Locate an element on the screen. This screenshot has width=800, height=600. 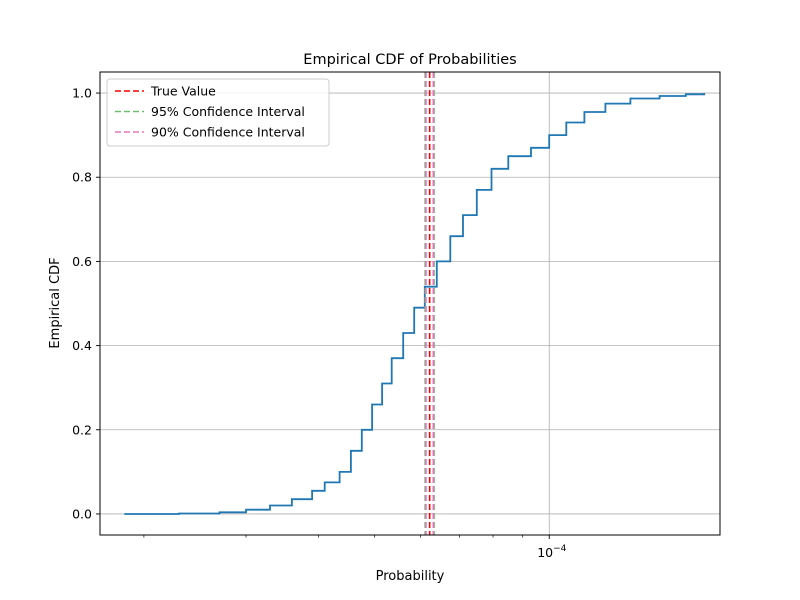
y-tick-label: 0.6 is located at coordinates (82, 261).